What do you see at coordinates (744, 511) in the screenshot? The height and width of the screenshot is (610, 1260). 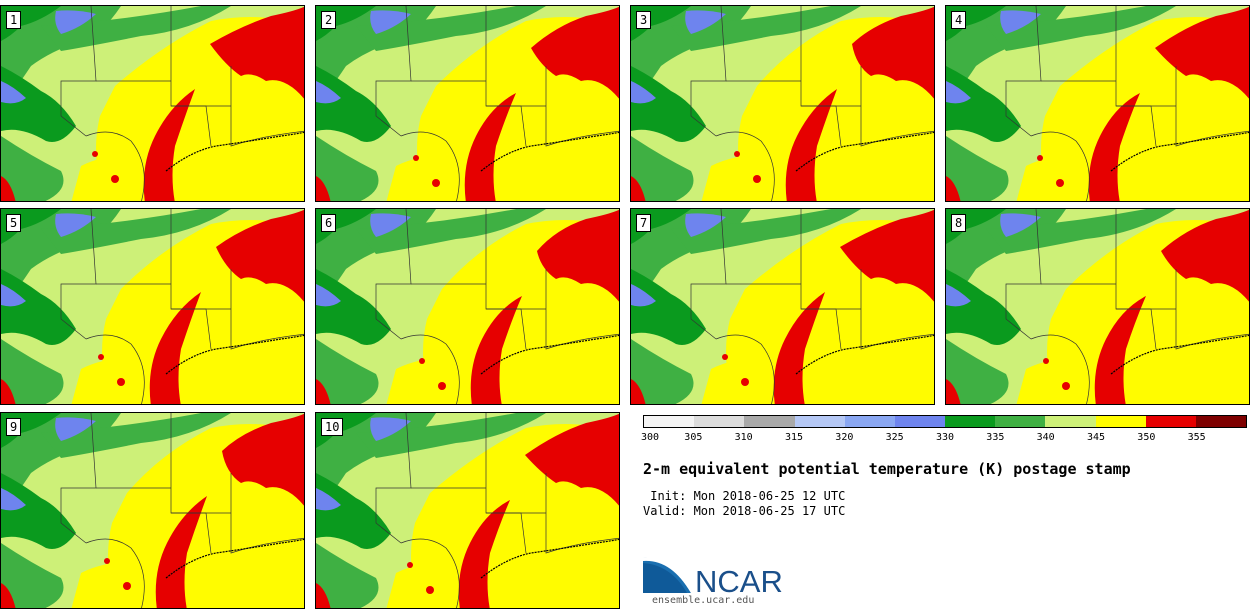 I see `valid-time: Valid: Mon 2018-06-25 17 UTC` at bounding box center [744, 511].